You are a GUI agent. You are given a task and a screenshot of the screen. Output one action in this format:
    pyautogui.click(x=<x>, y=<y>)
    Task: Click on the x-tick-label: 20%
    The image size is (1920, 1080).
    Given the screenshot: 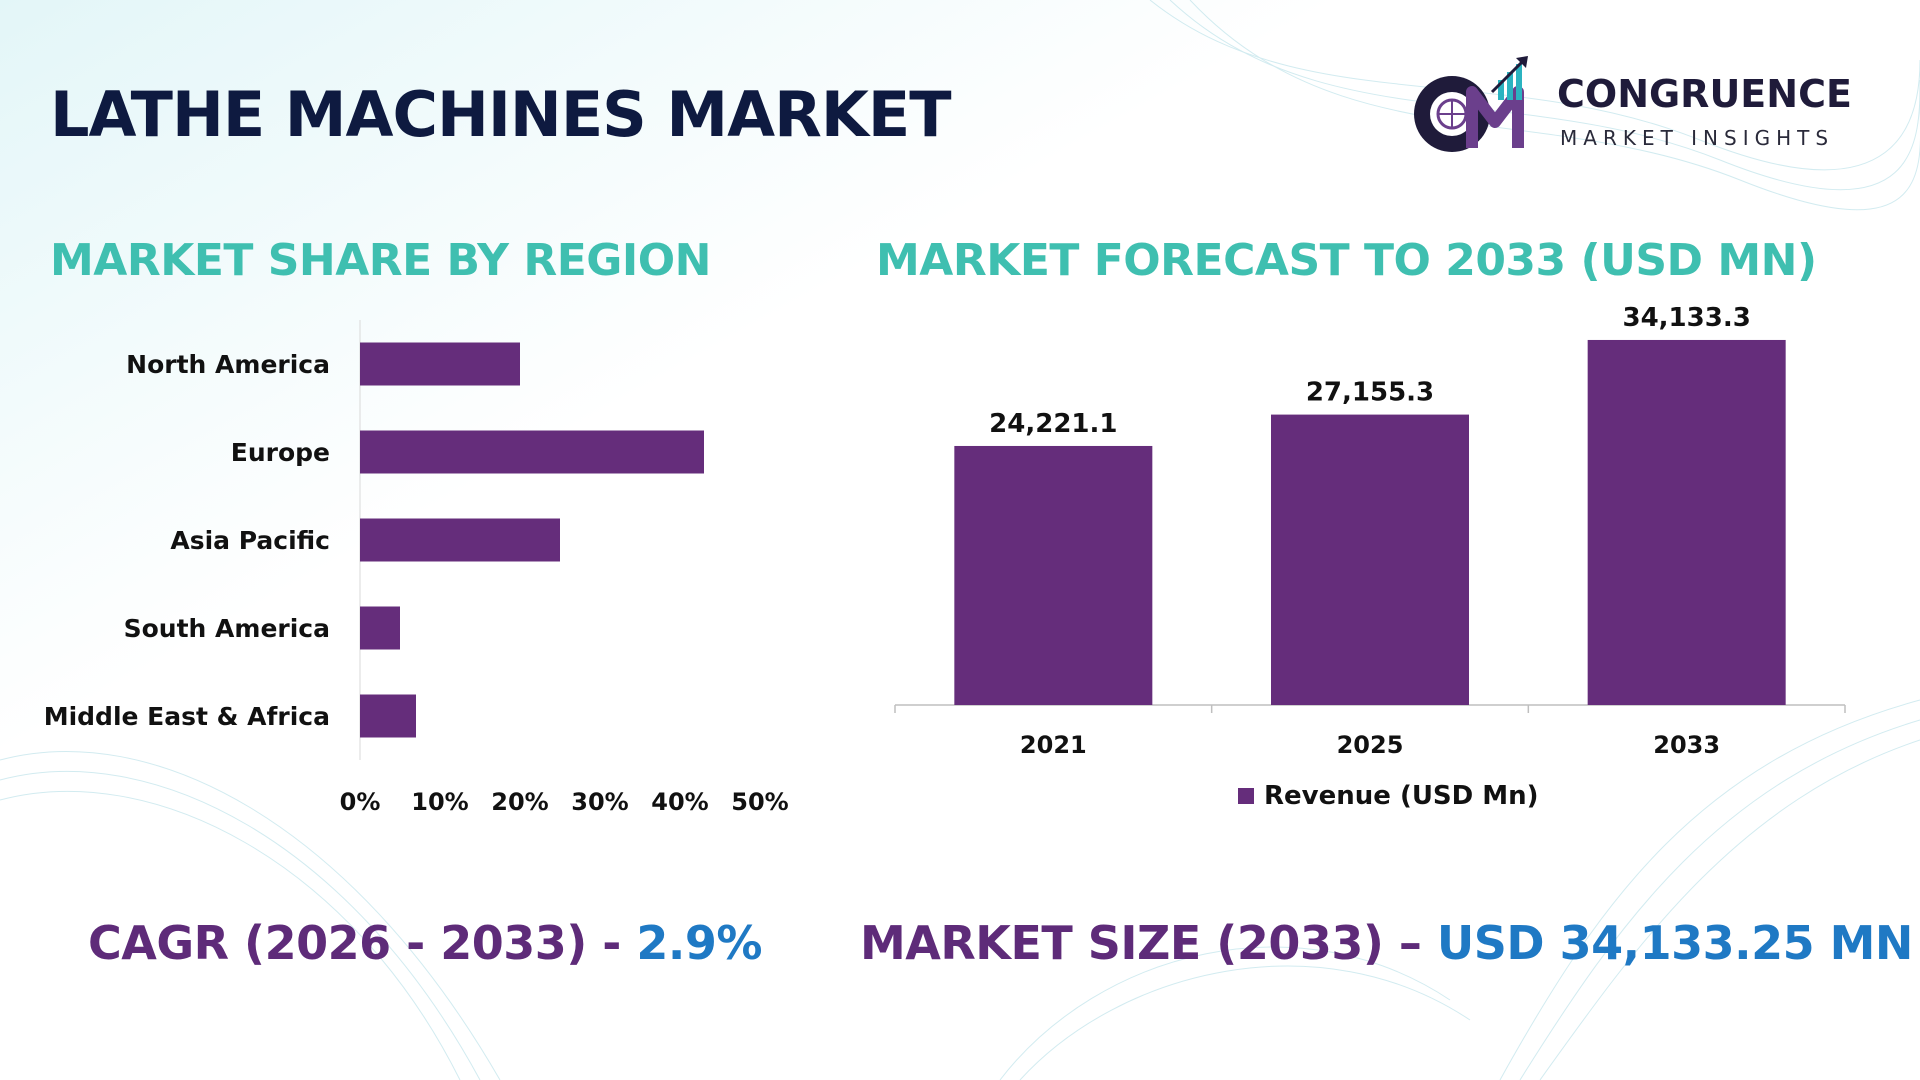 What is the action you would take?
    pyautogui.click(x=519, y=802)
    